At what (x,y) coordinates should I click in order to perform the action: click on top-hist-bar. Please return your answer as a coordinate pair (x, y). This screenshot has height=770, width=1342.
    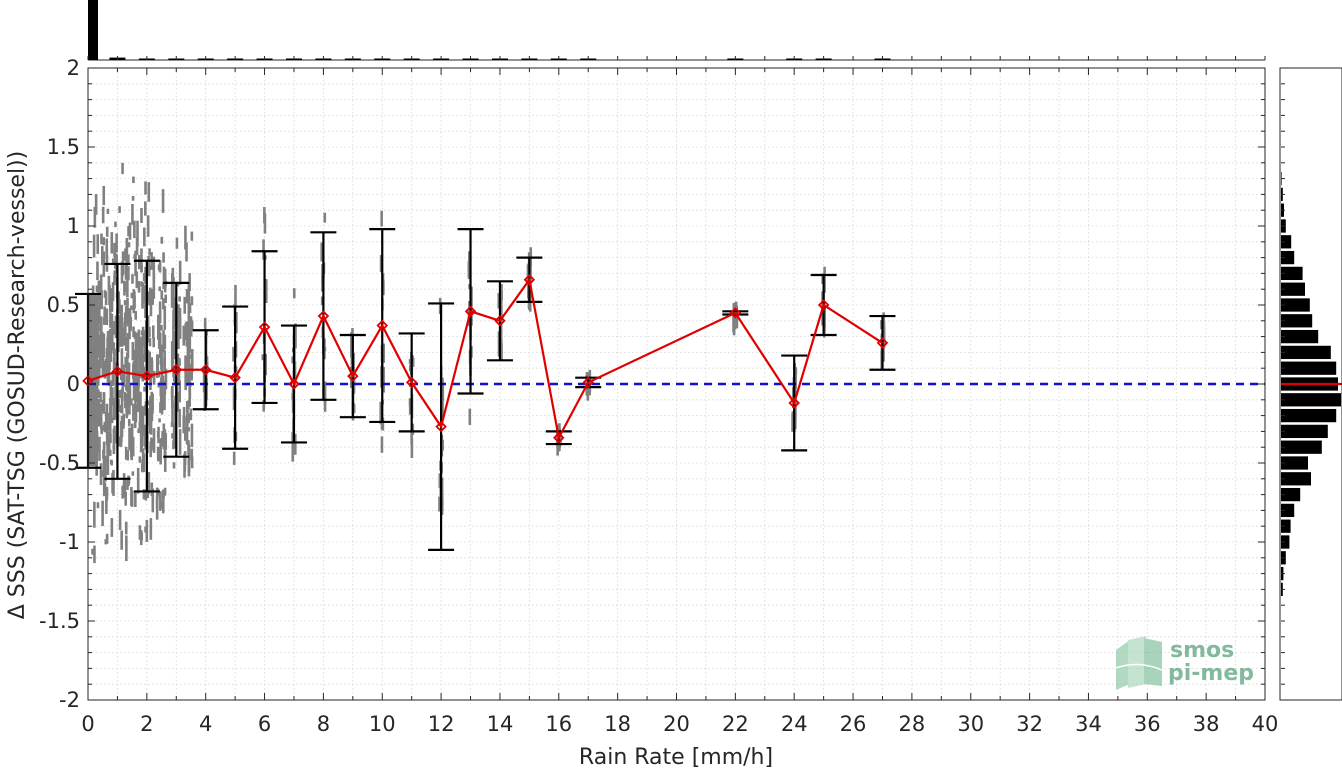
    Looking at the image, I should click on (93, 30).